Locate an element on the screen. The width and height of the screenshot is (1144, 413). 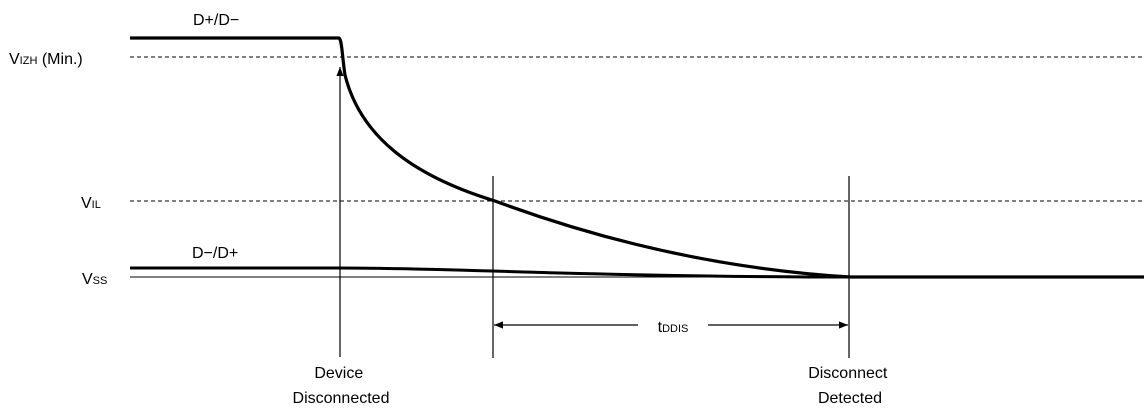
vil-label: VIL is located at coordinates (91, 203).